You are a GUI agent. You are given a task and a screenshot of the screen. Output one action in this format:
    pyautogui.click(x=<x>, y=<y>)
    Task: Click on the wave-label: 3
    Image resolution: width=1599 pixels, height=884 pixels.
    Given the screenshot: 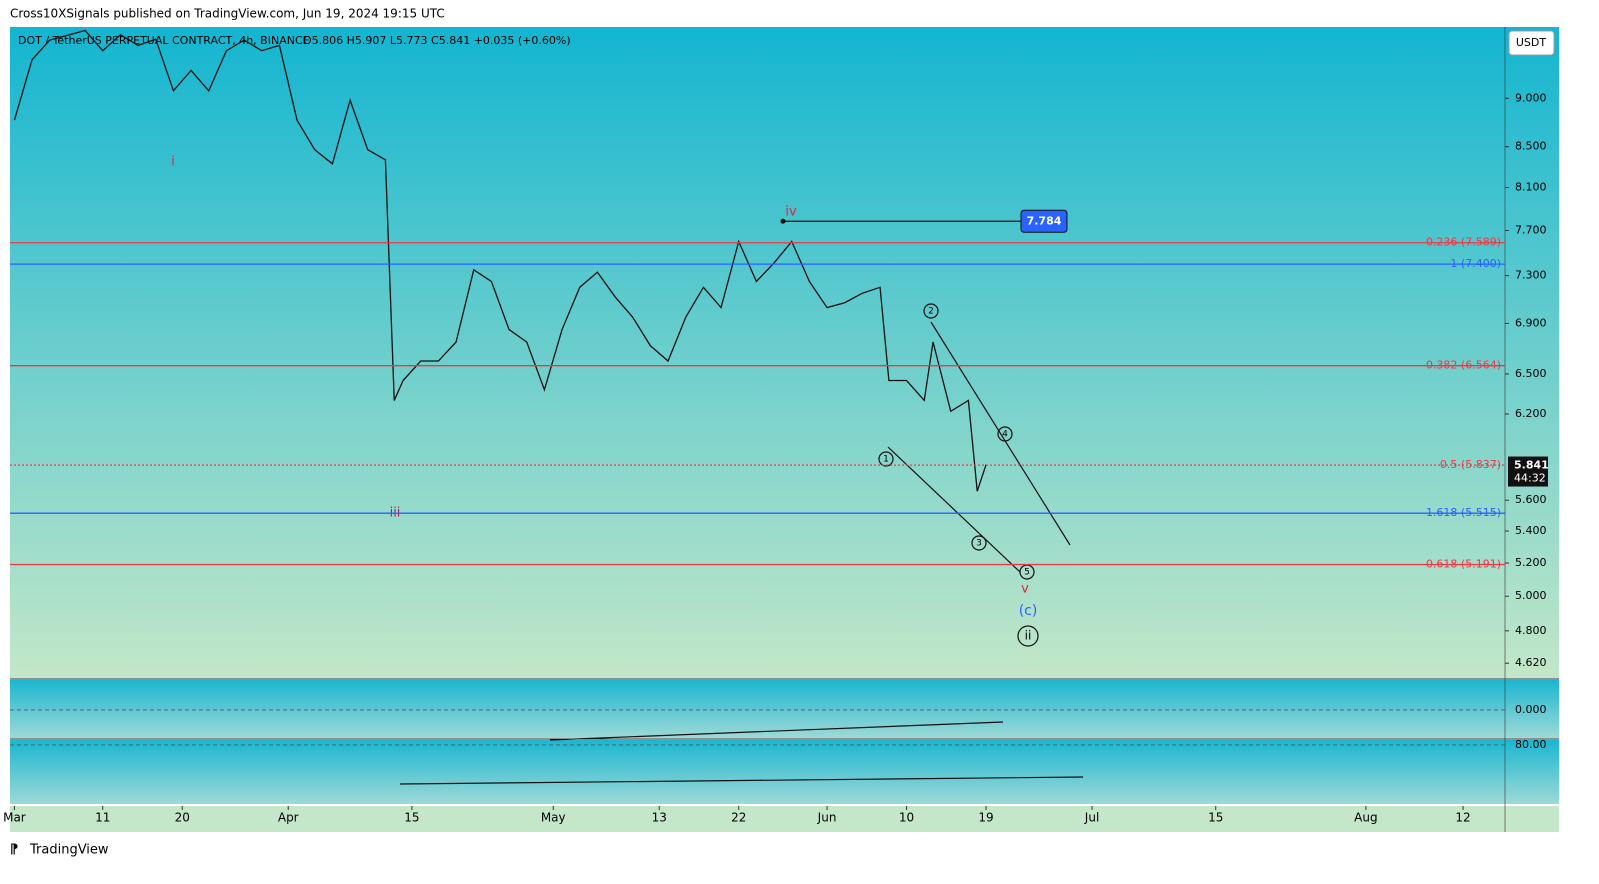 What is the action you would take?
    pyautogui.click(x=979, y=544)
    